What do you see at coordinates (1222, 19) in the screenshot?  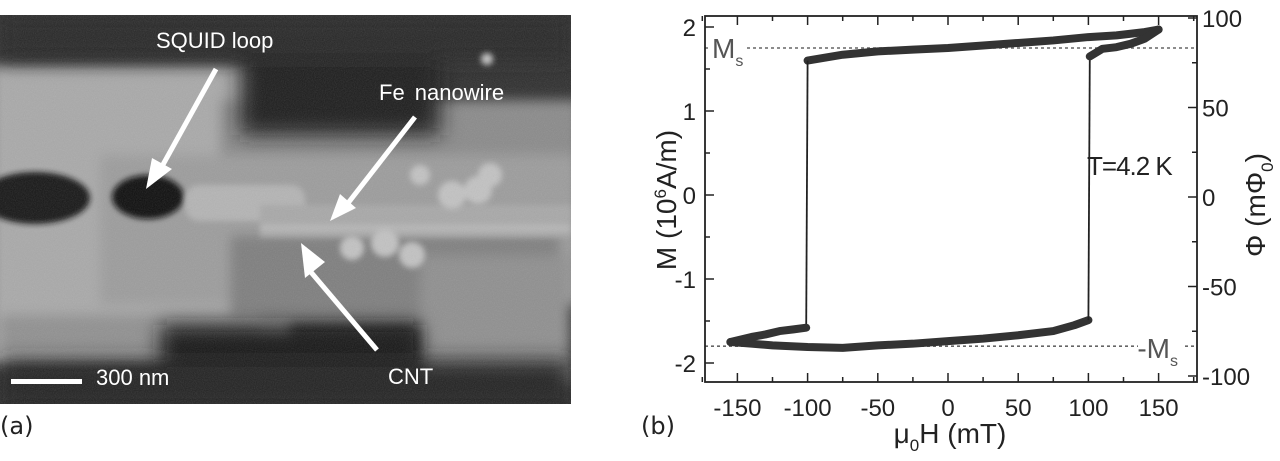 I see `y2-tick-label: 100` at bounding box center [1222, 19].